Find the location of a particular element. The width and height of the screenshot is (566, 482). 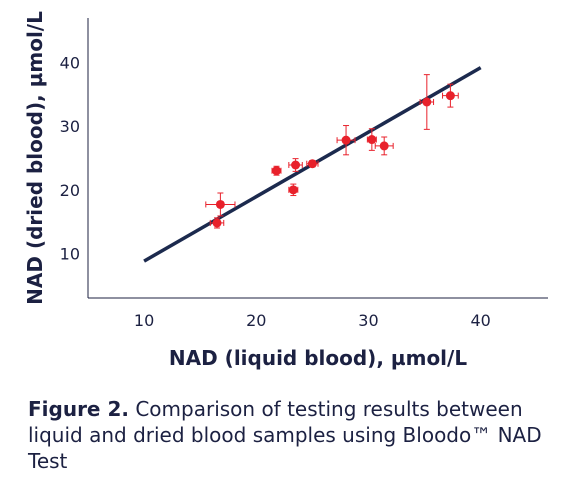

y-axis-title: NAD (dried blood), µmol/L is located at coordinates (35, 158).